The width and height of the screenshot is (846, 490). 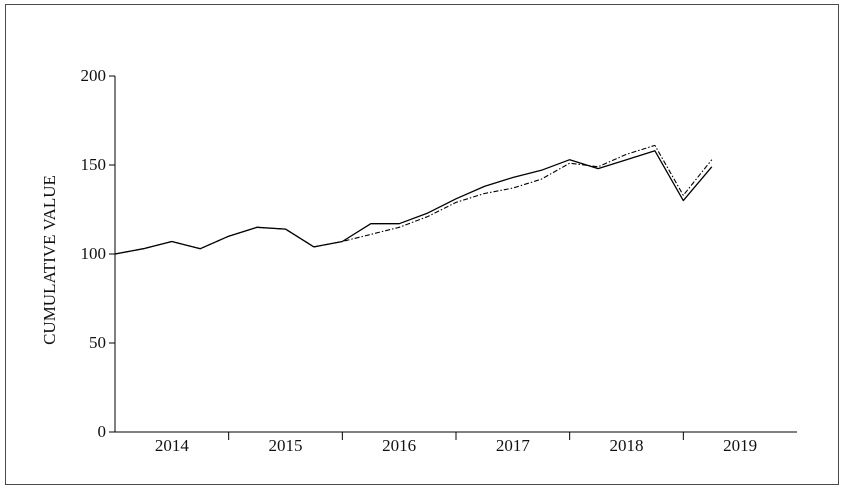 I want to click on x-tick-label: 2014, so click(x=172, y=445).